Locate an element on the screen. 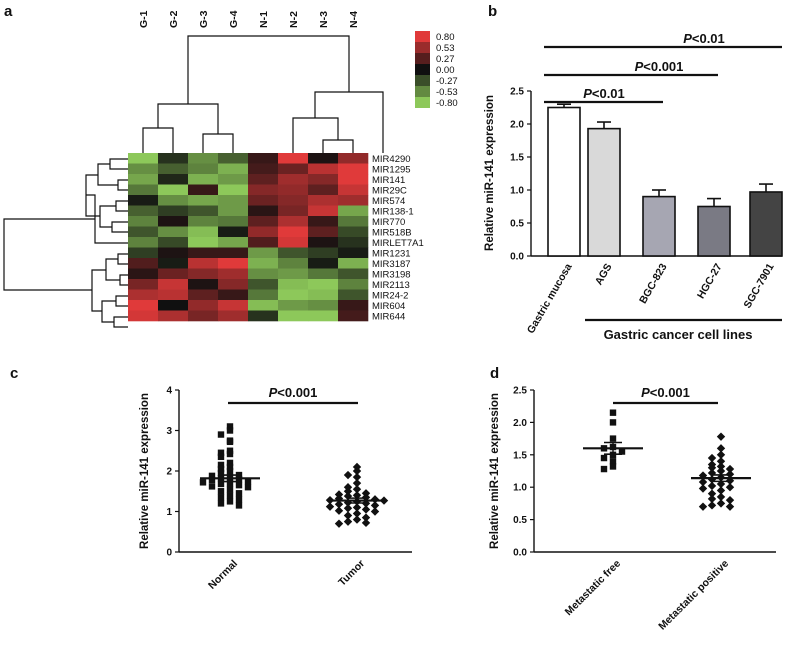  row-dendrogram is located at coordinates (65, 243).